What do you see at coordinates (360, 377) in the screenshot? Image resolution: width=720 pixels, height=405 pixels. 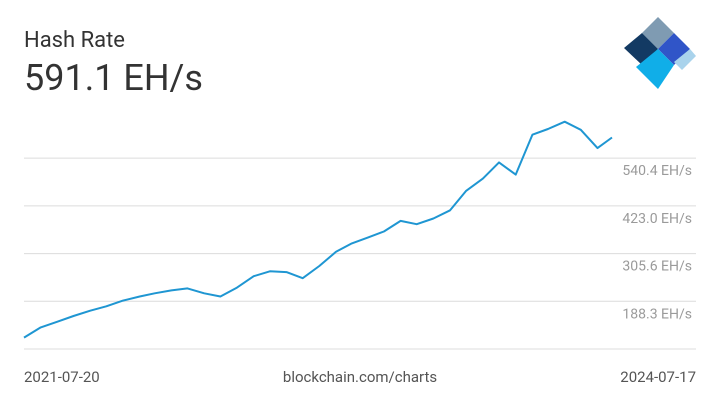 I see `source: blockchain.com/charts` at bounding box center [360, 377].